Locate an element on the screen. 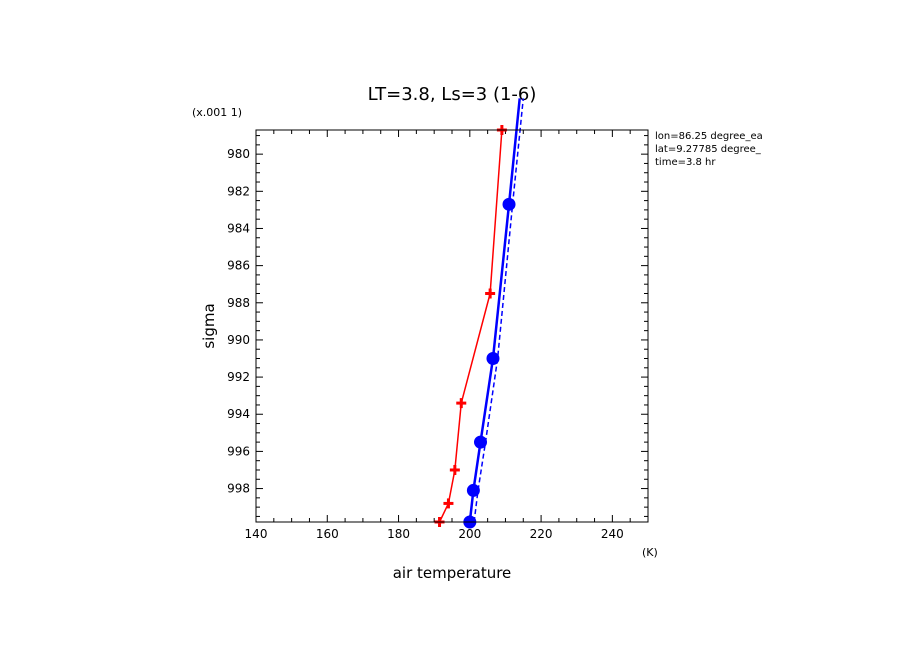 This screenshot has height=654, width=904. y-tick-label: 990 is located at coordinates (238, 340).